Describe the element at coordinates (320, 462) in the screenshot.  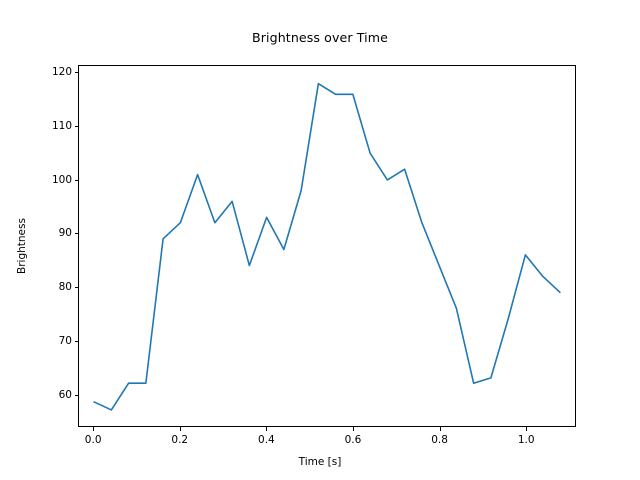
I see `x-axis-label: Time [s]` at that location.